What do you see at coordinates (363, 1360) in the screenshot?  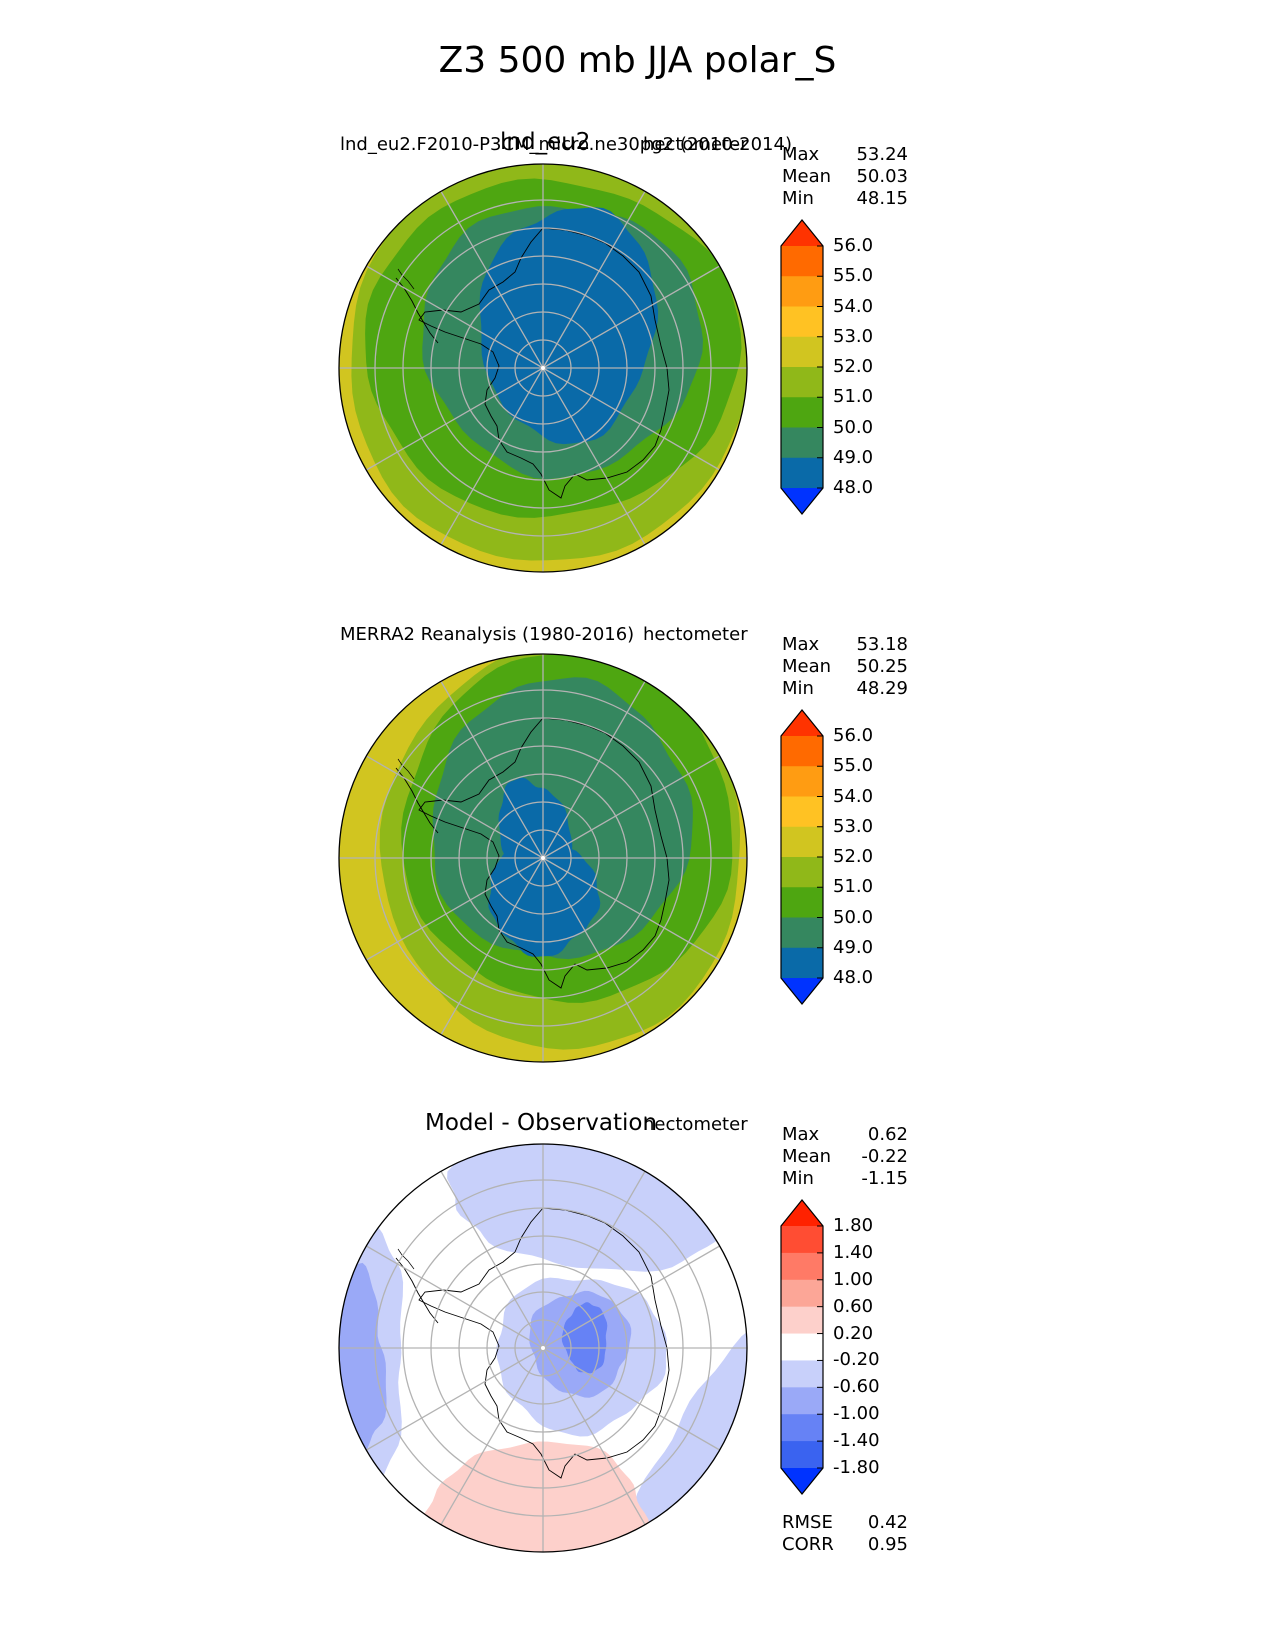 I see `diff-region-left-deep` at bounding box center [363, 1360].